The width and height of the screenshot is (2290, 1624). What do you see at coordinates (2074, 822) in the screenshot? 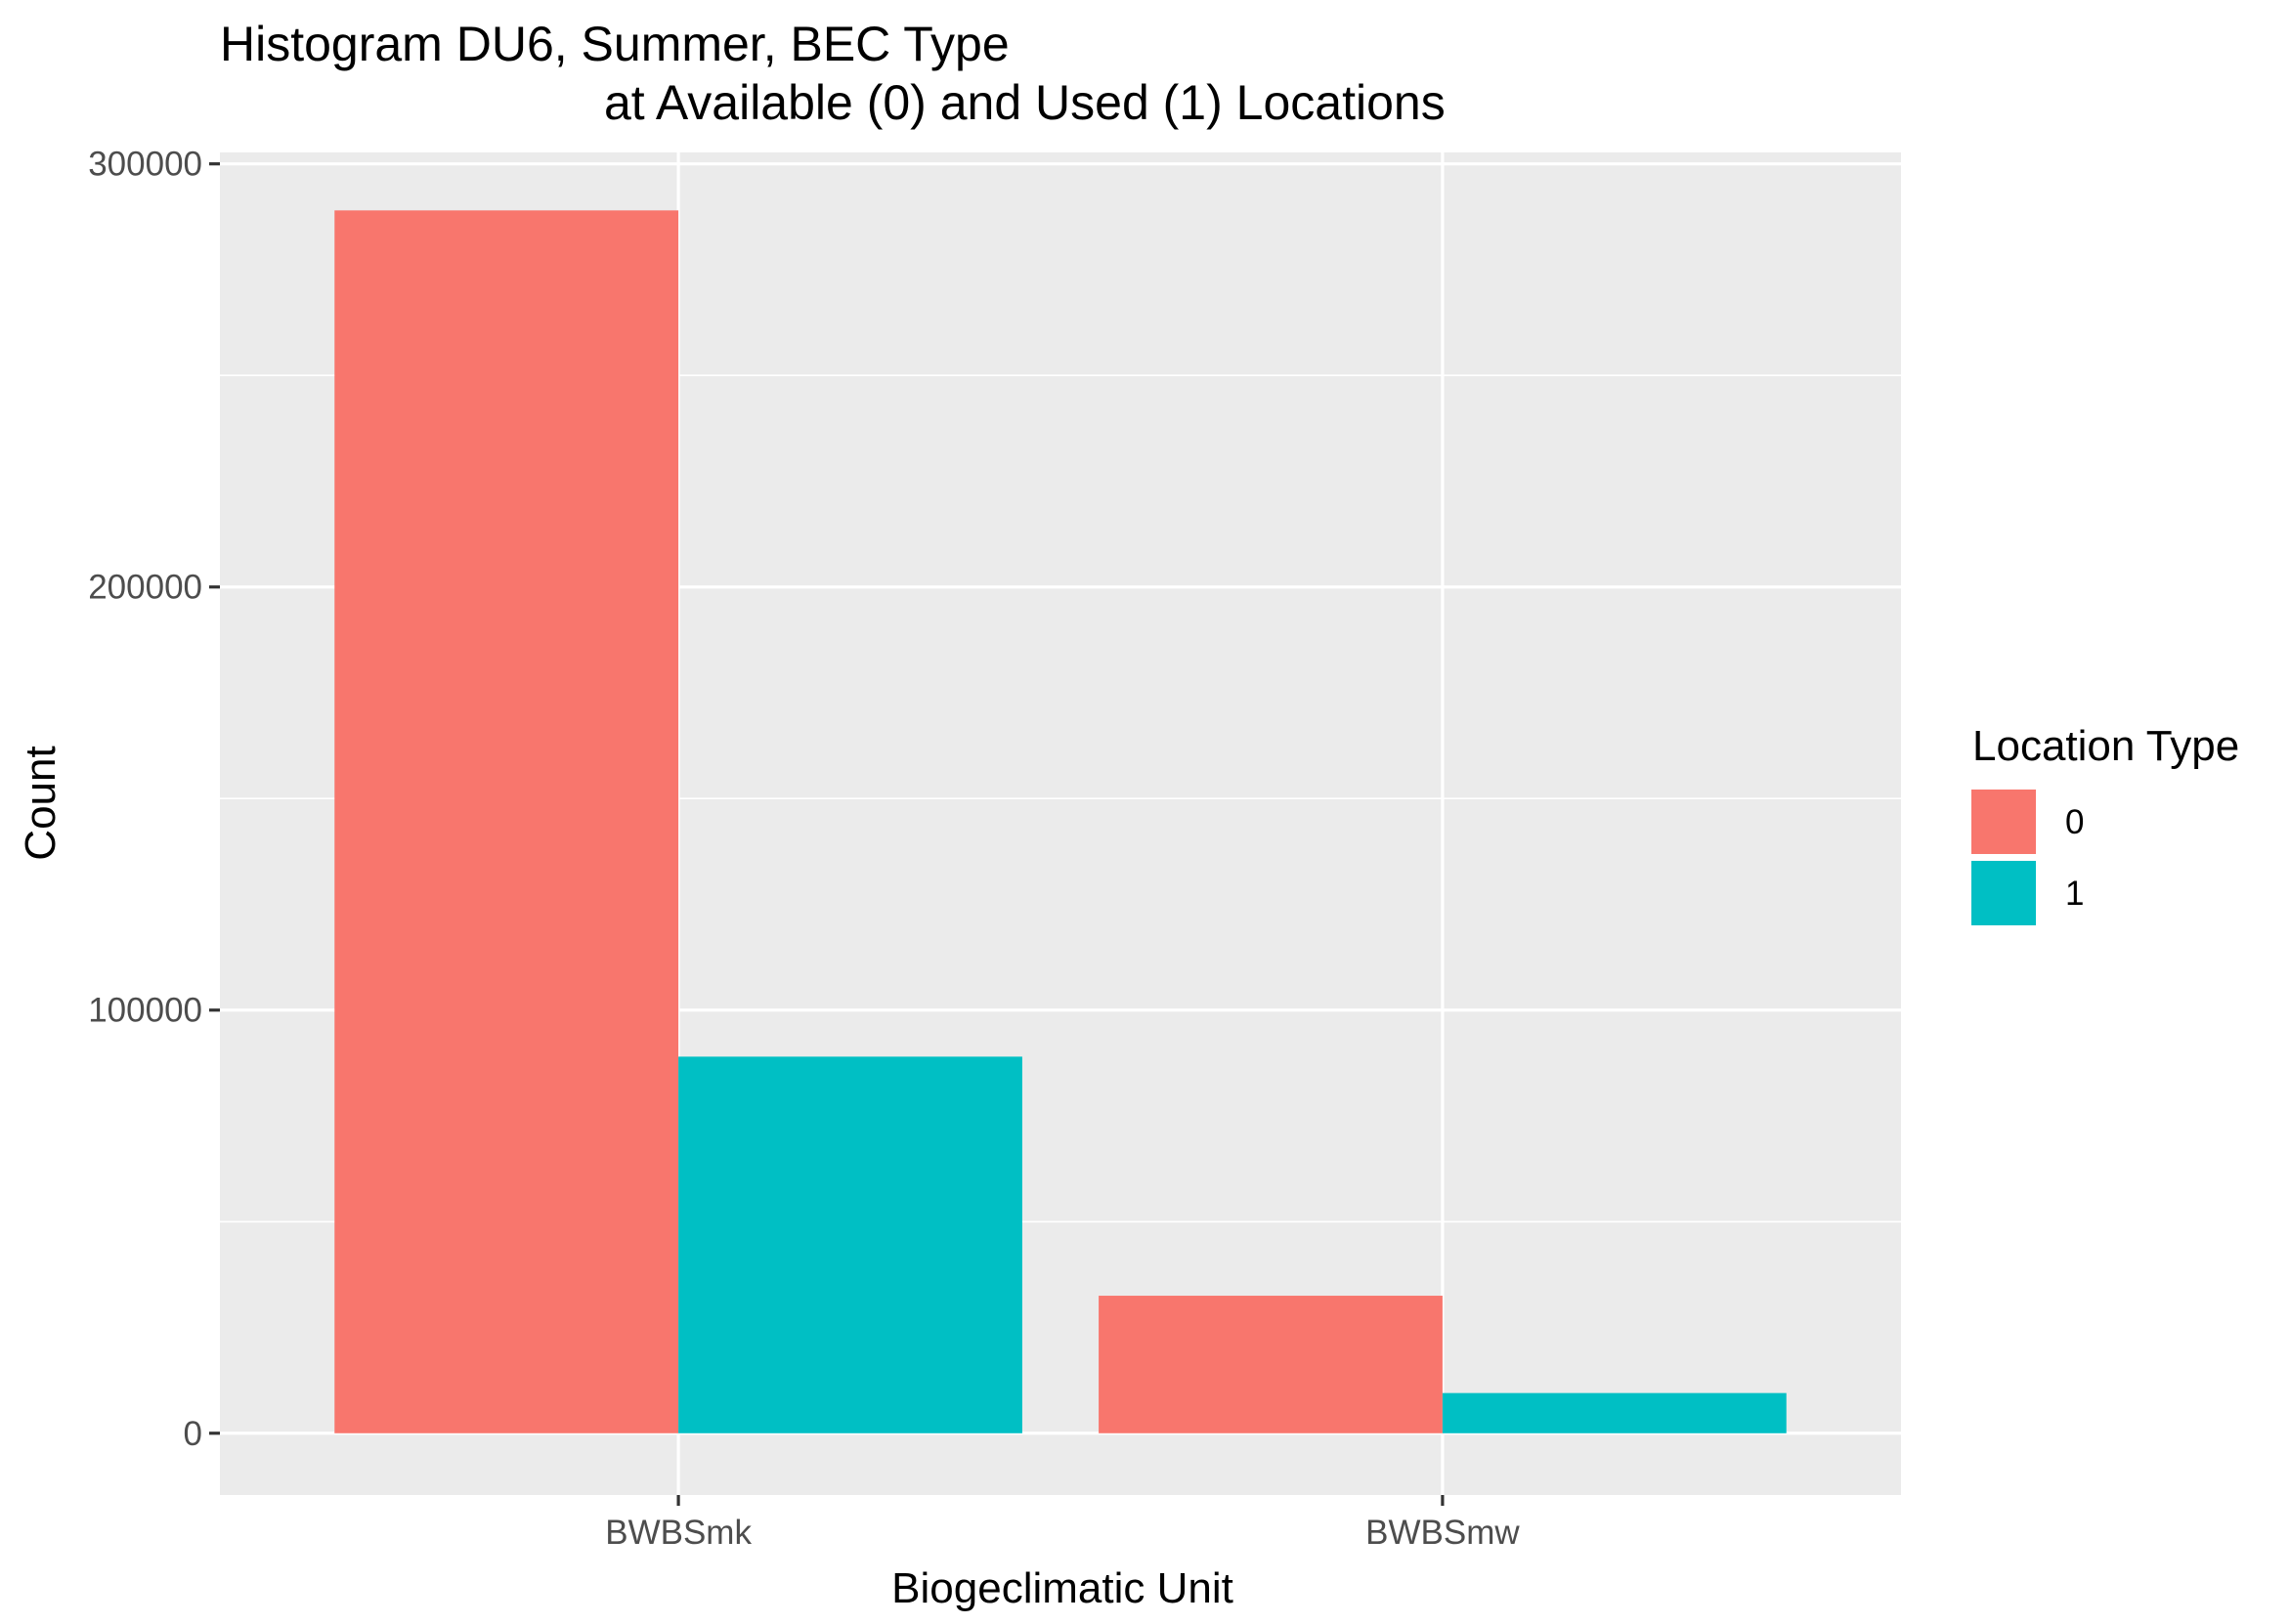
I see `legend-label-0: 0` at bounding box center [2074, 822].